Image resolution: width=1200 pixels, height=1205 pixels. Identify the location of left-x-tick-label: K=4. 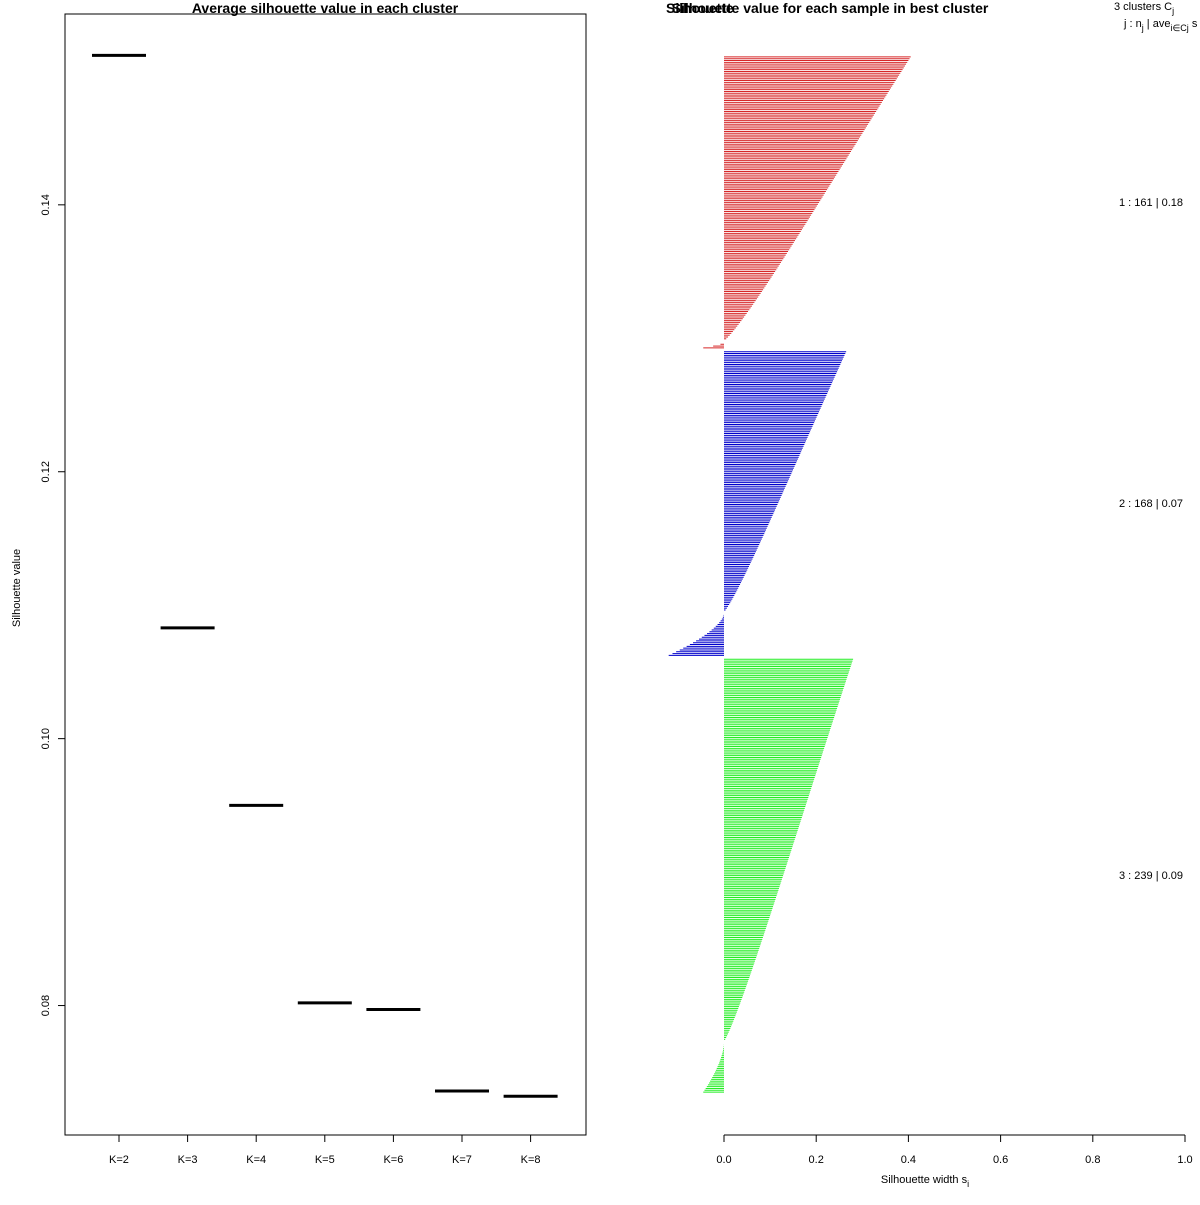
(256, 1160).